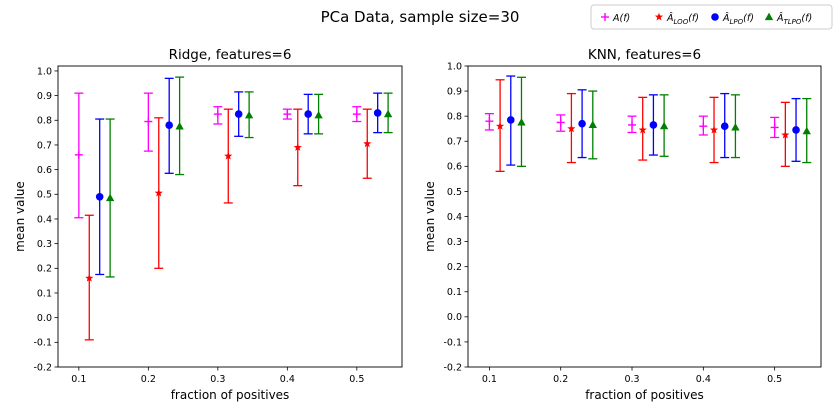  I want to click on figure-suptitle: PCa Data, sample size=30, so click(420, 17).